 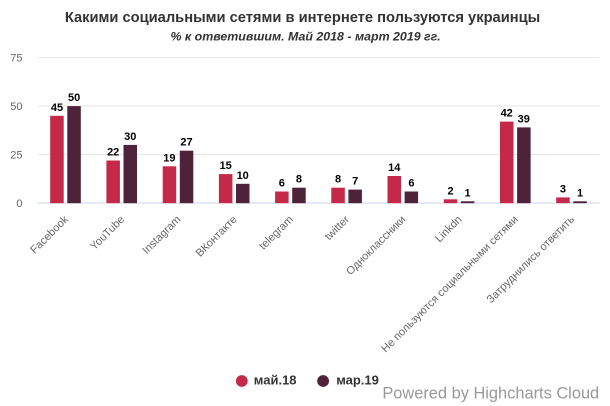 What do you see at coordinates (225, 166) in the screenshot?
I see `svg-text: 15` at bounding box center [225, 166].